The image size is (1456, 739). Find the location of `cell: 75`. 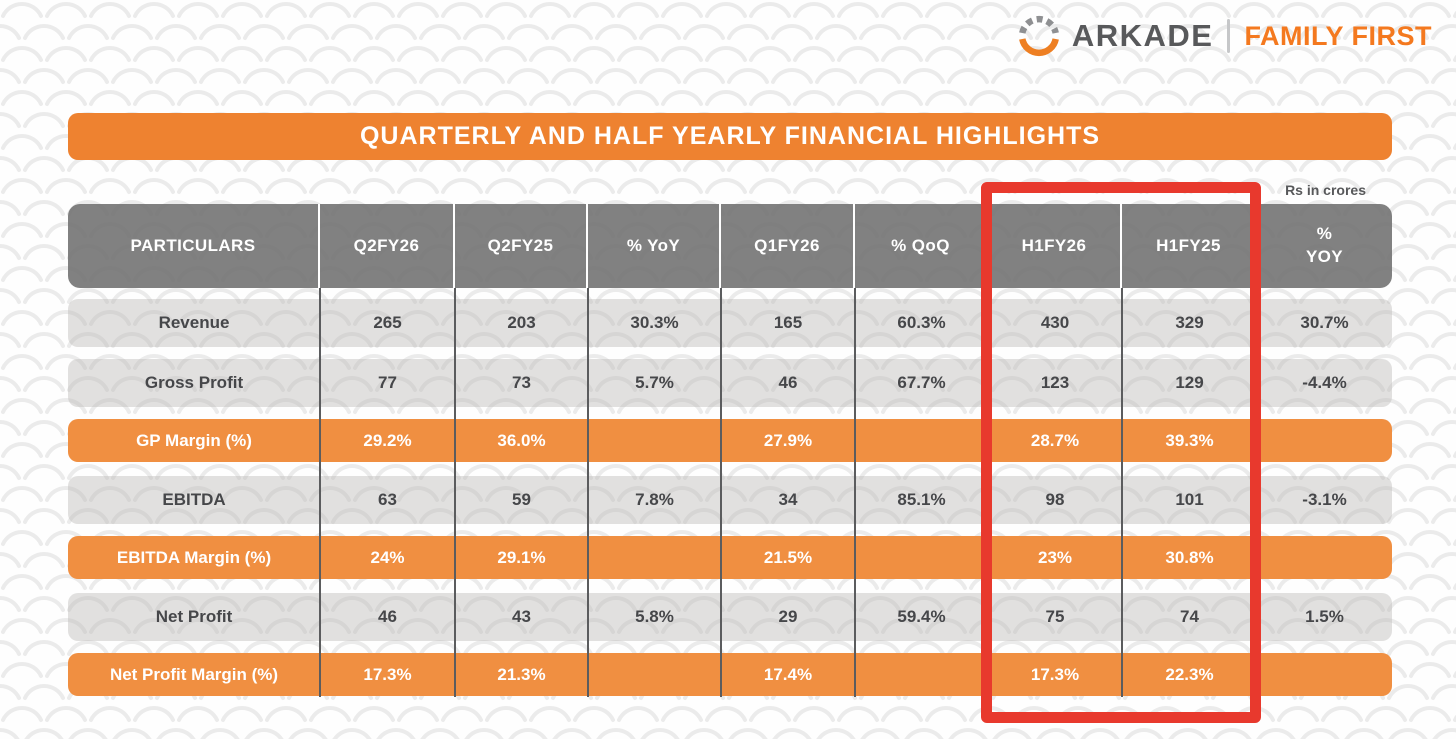

cell: 75 is located at coordinates (1055, 616).